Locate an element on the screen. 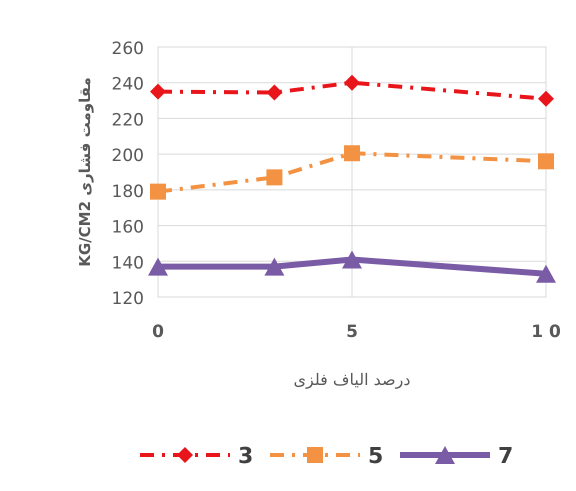 The width and height of the screenshot is (576, 491). legend-label: 7 is located at coordinates (506, 456).